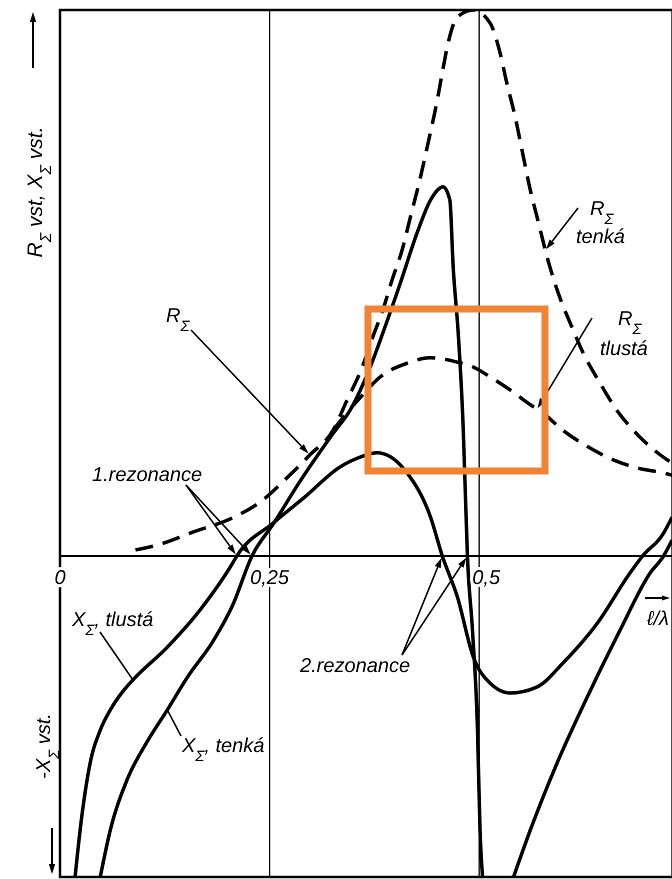 The height and width of the screenshot is (879, 672). Describe the element at coordinates (178, 319) in the screenshot. I see `annotation: R$_{Σ}$` at that location.